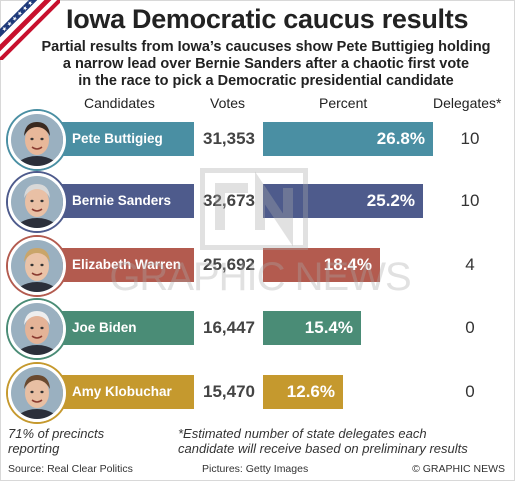  I want to click on votes-value: 31,353, so click(229, 138).